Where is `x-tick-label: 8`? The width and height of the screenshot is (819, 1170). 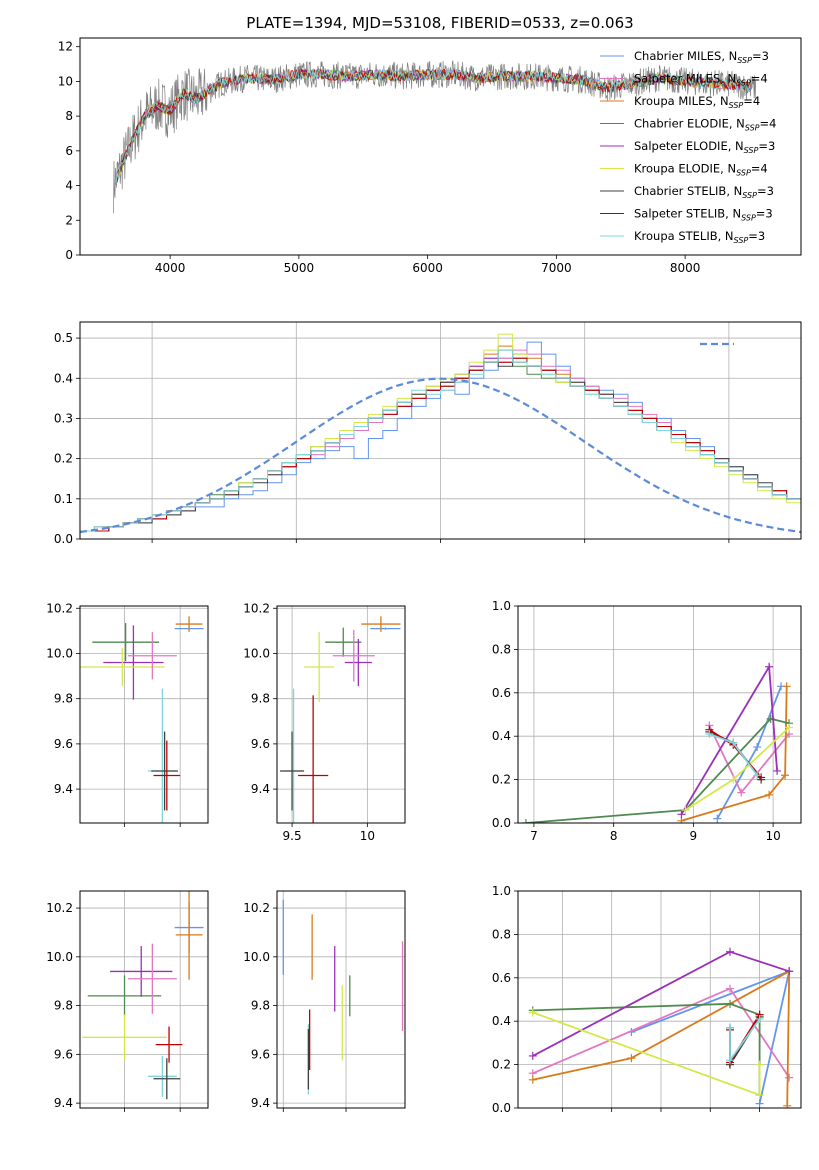 x-tick-label: 8 is located at coordinates (614, 836).